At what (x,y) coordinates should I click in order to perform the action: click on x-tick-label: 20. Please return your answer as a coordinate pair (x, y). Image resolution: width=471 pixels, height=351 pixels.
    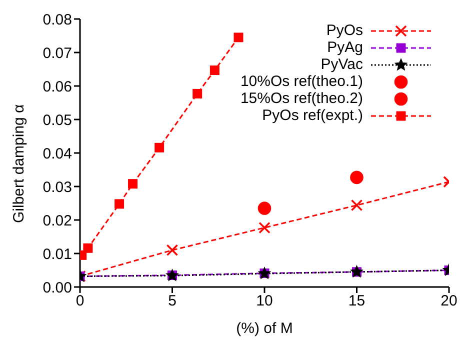
    Looking at the image, I should click on (449, 301).